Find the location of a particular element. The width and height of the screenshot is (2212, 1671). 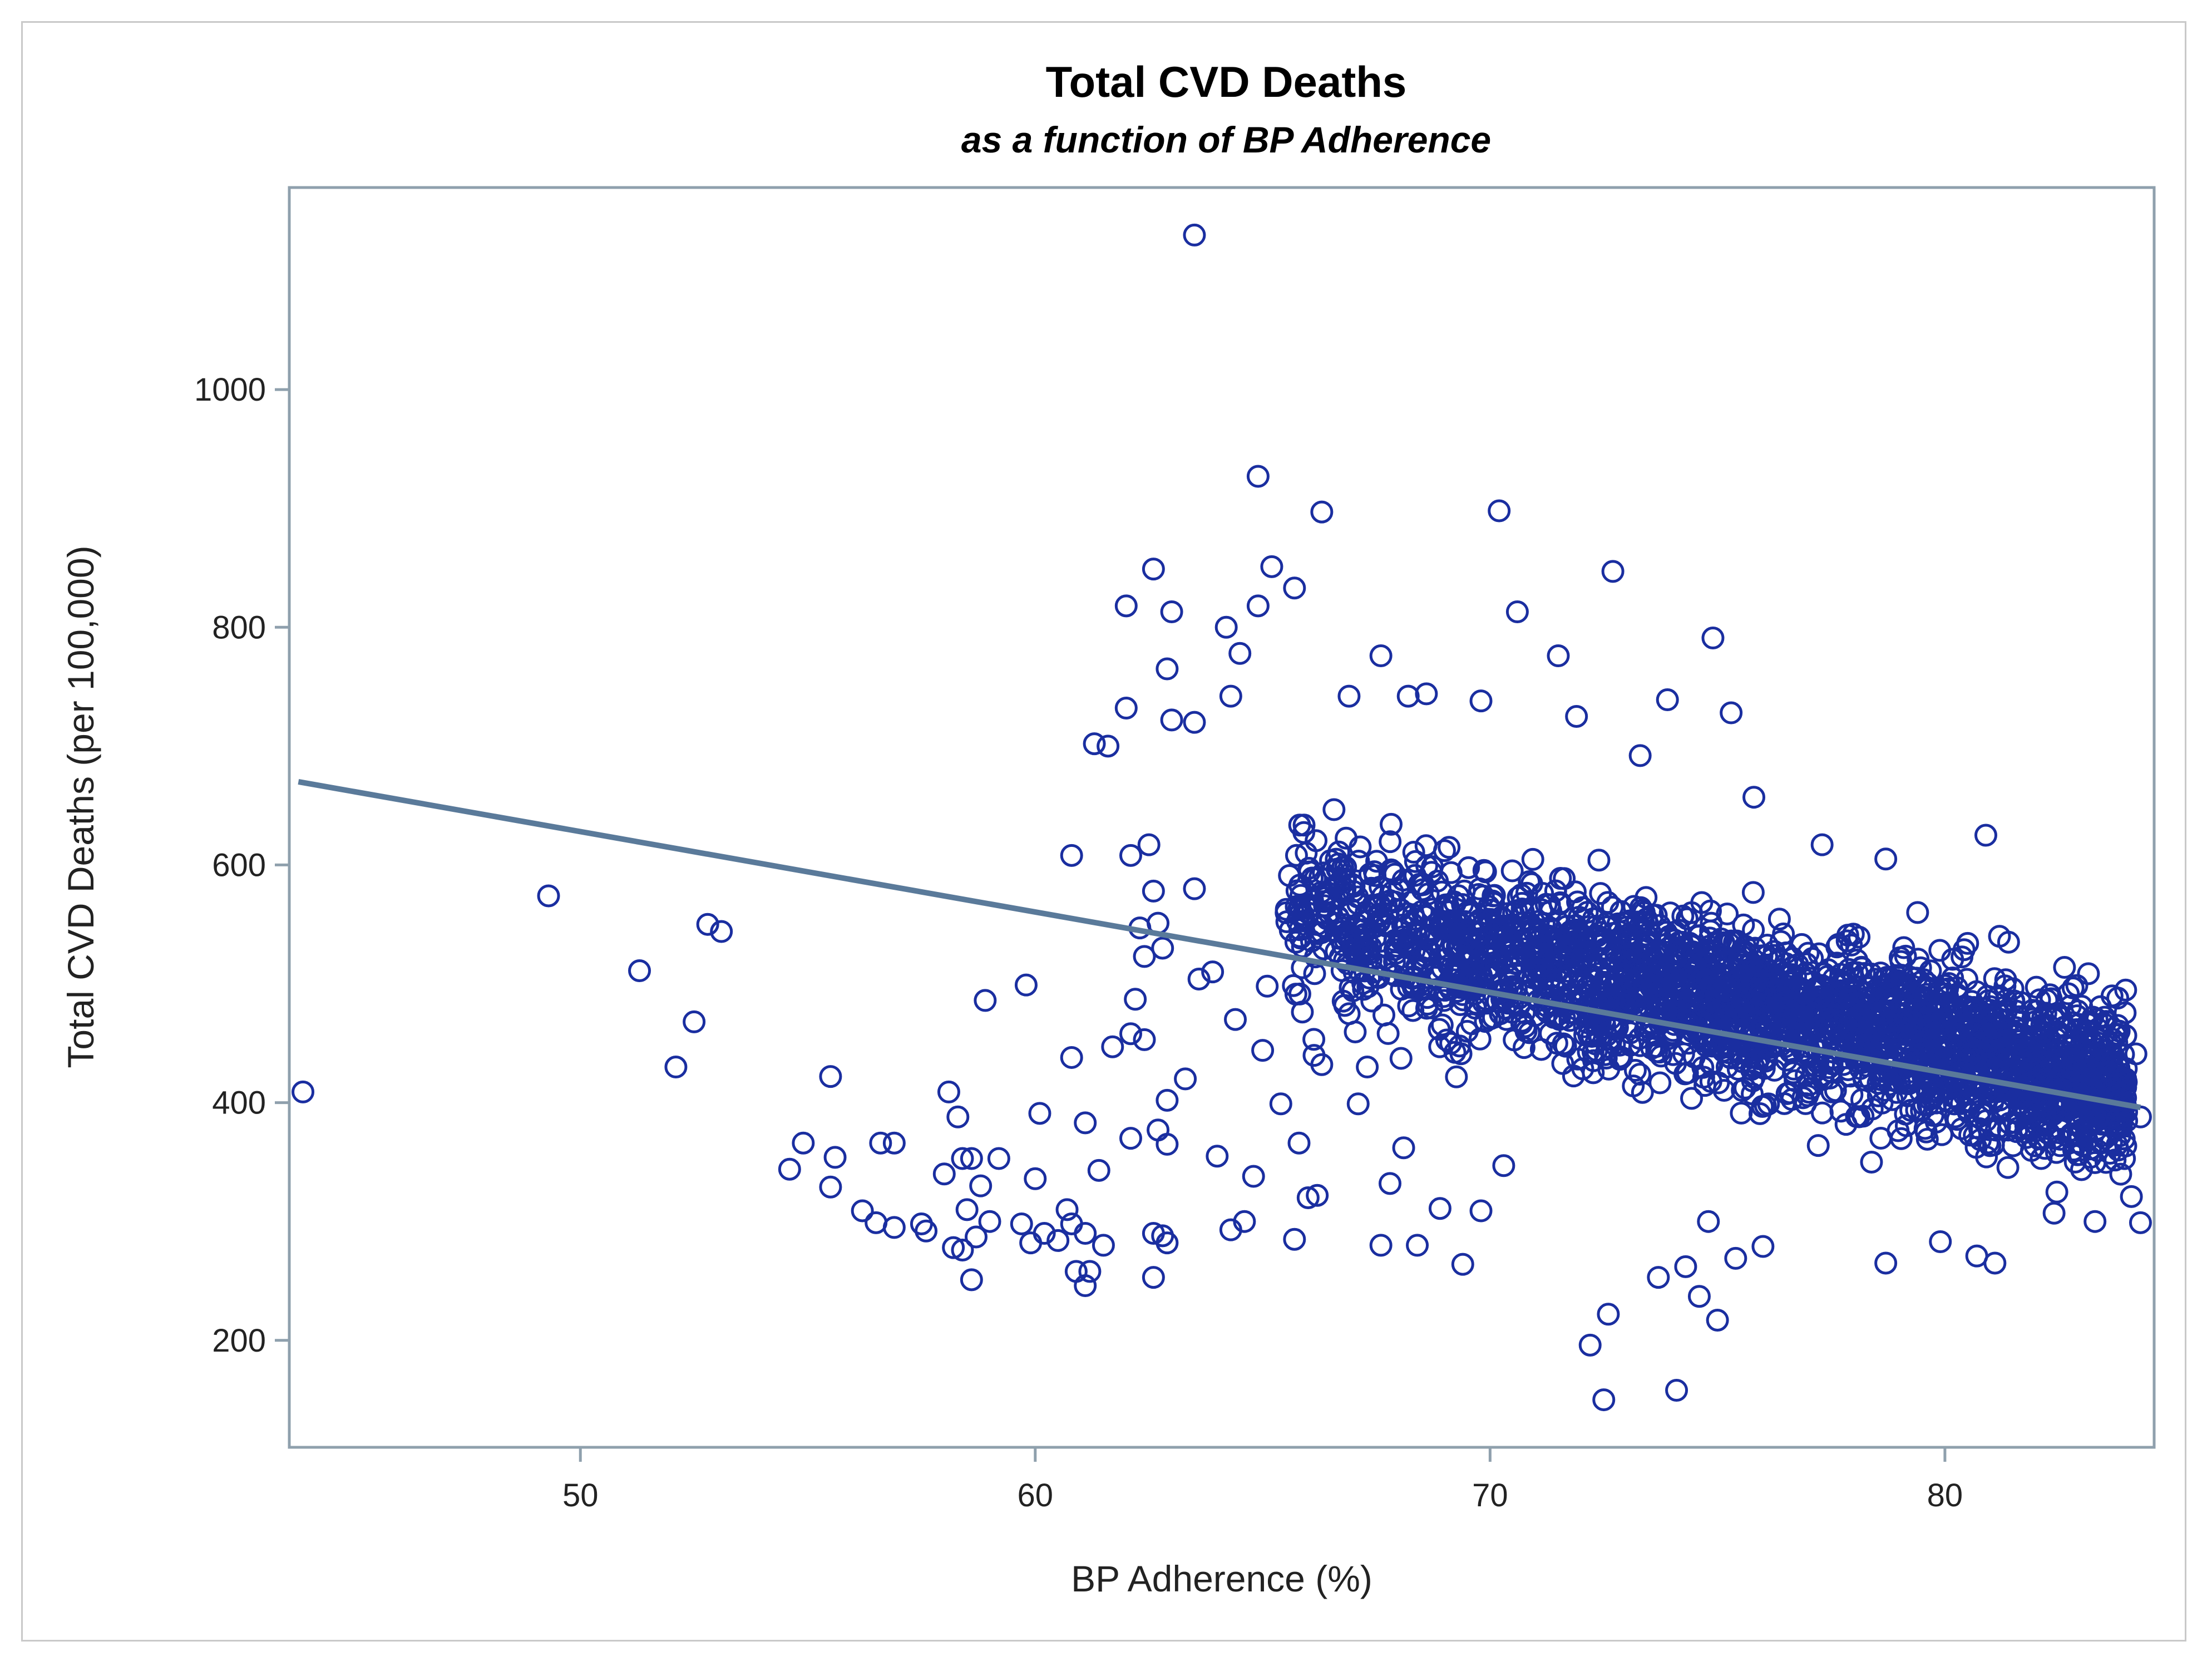

x-tick-label: 50 is located at coordinates (581, 1495).